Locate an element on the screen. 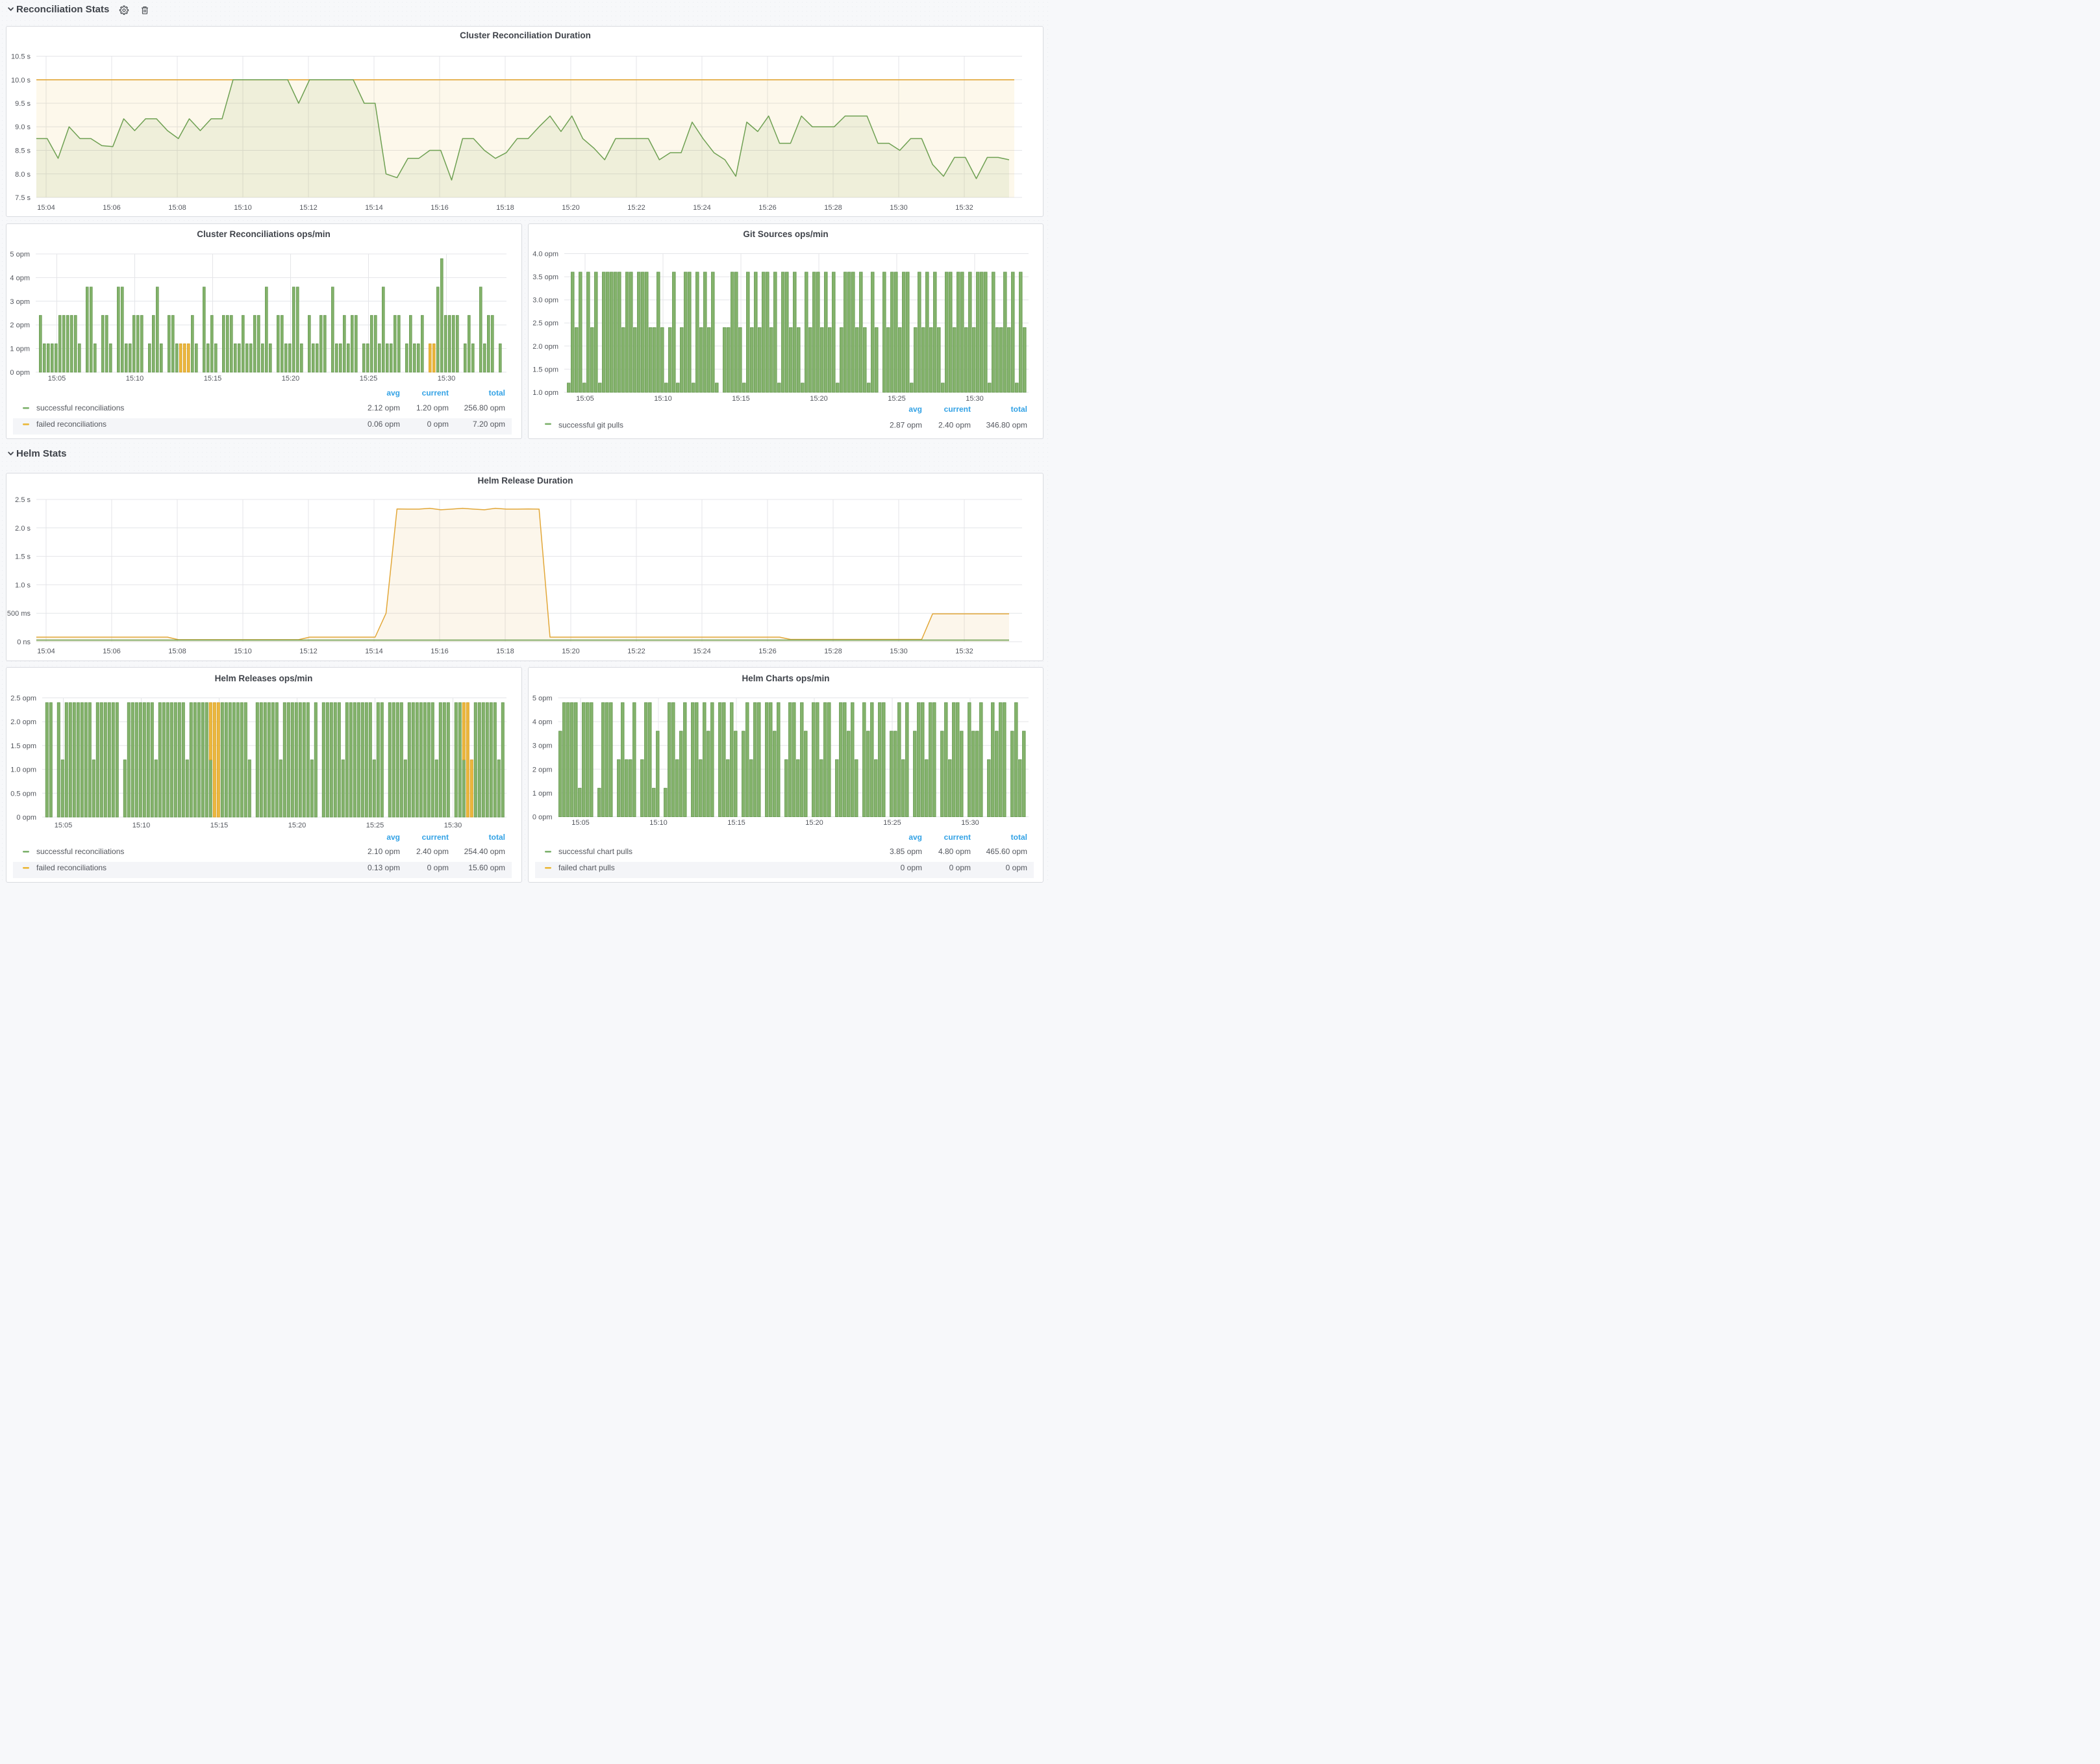  svg-text: 9.5 s is located at coordinates (23, 104).